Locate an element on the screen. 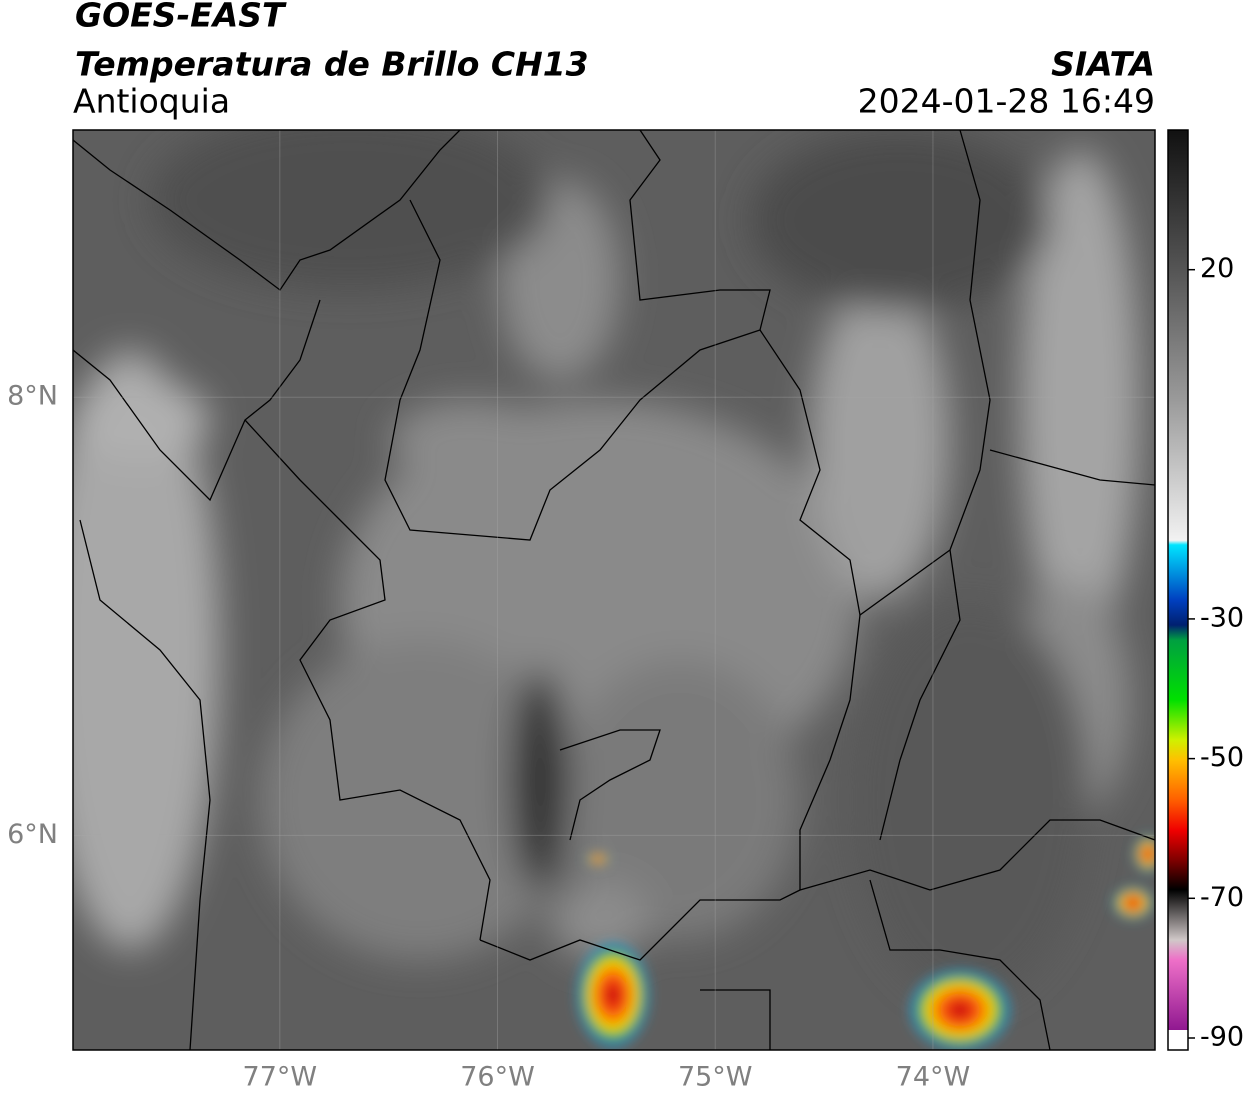 Image resolution: width=1252 pixels, height=1099 pixels. colorbar is located at coordinates (1178, 580).